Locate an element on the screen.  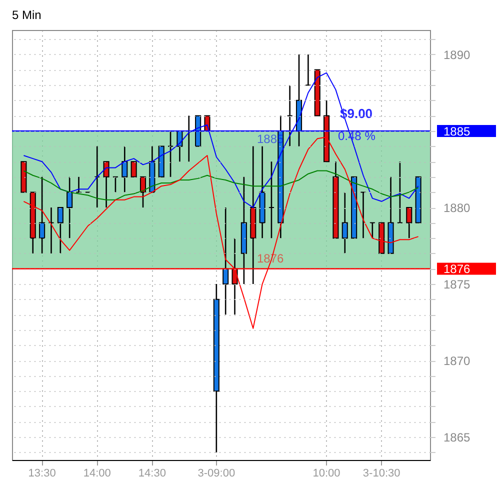
chart-title: 5 Min is located at coordinates (27, 15).